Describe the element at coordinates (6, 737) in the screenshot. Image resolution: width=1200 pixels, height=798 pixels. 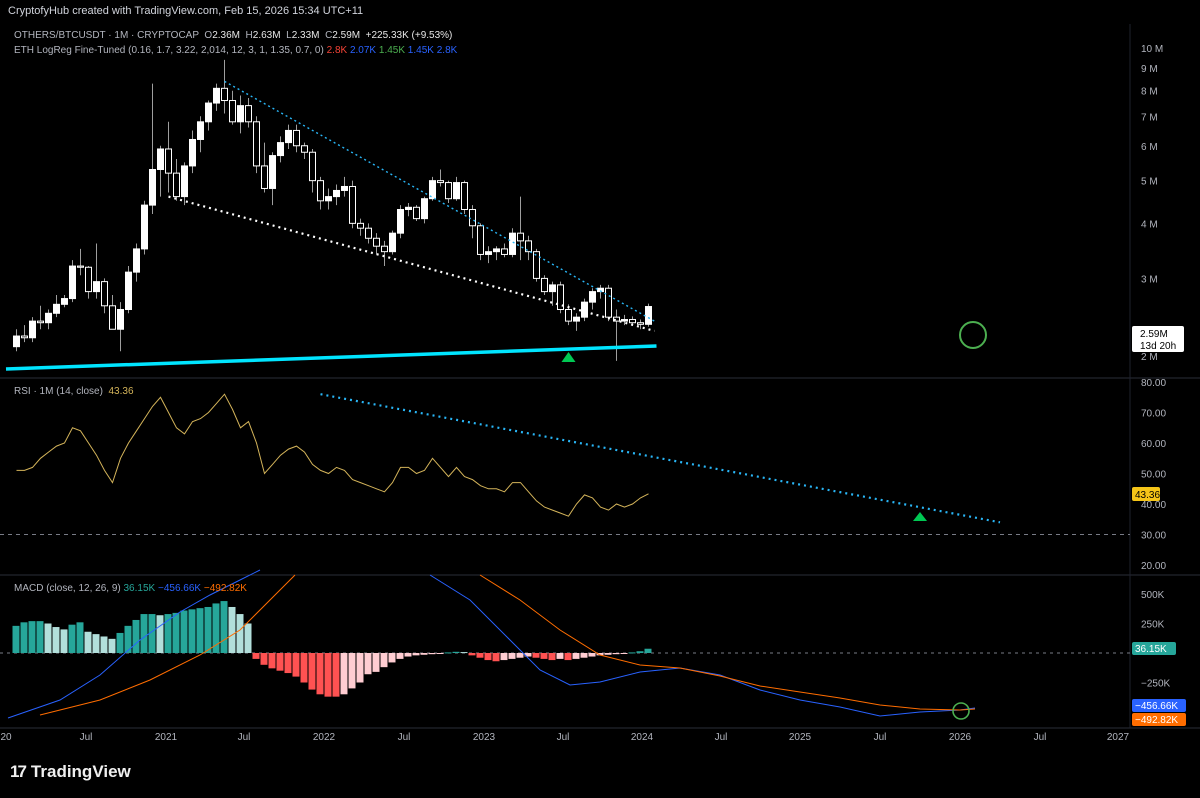
I see `time-label-0: 20` at that location.